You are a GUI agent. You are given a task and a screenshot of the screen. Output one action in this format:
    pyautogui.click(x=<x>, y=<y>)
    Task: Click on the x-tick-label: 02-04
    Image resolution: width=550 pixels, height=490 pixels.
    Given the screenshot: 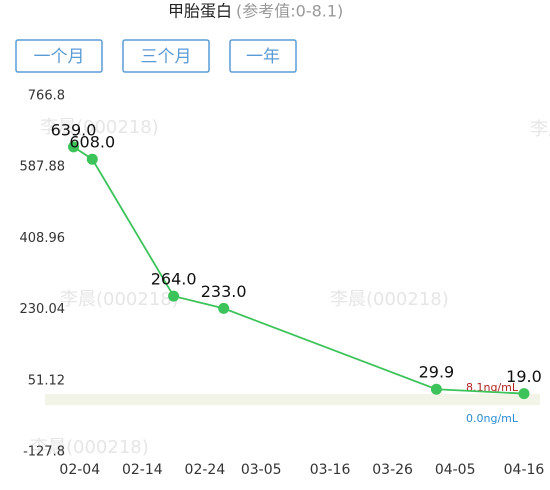 What is the action you would take?
    pyautogui.click(x=79, y=470)
    